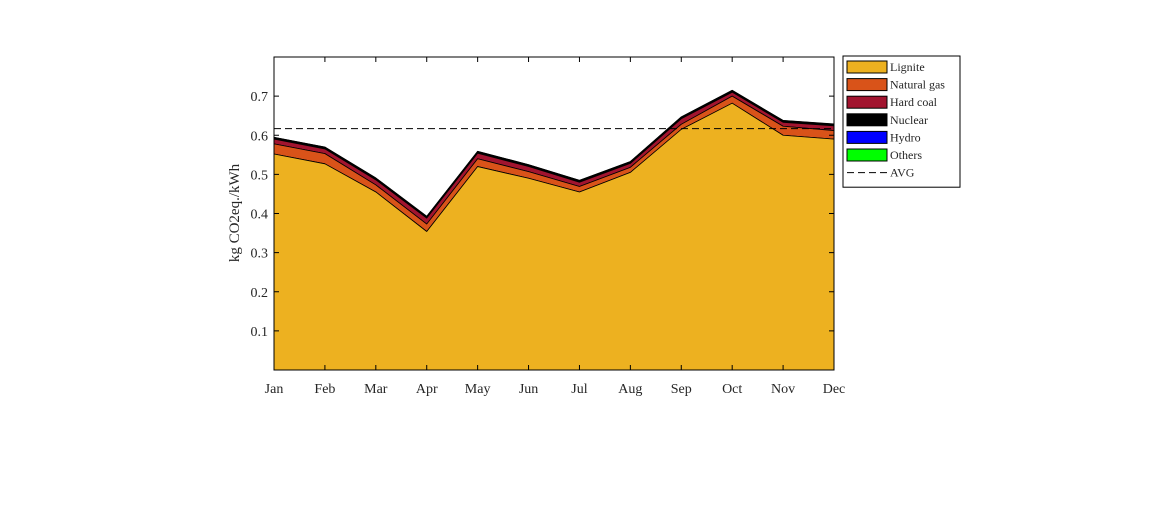 The width and height of the screenshot is (1153, 514). What do you see at coordinates (909, 120) in the screenshot?
I see `legend-label-nuclear: Nuclear` at bounding box center [909, 120].